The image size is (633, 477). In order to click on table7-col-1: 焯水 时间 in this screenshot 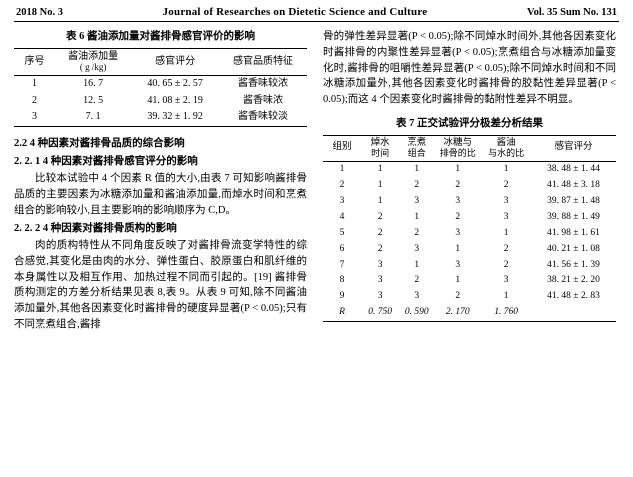, I will do `click(380, 148)`.